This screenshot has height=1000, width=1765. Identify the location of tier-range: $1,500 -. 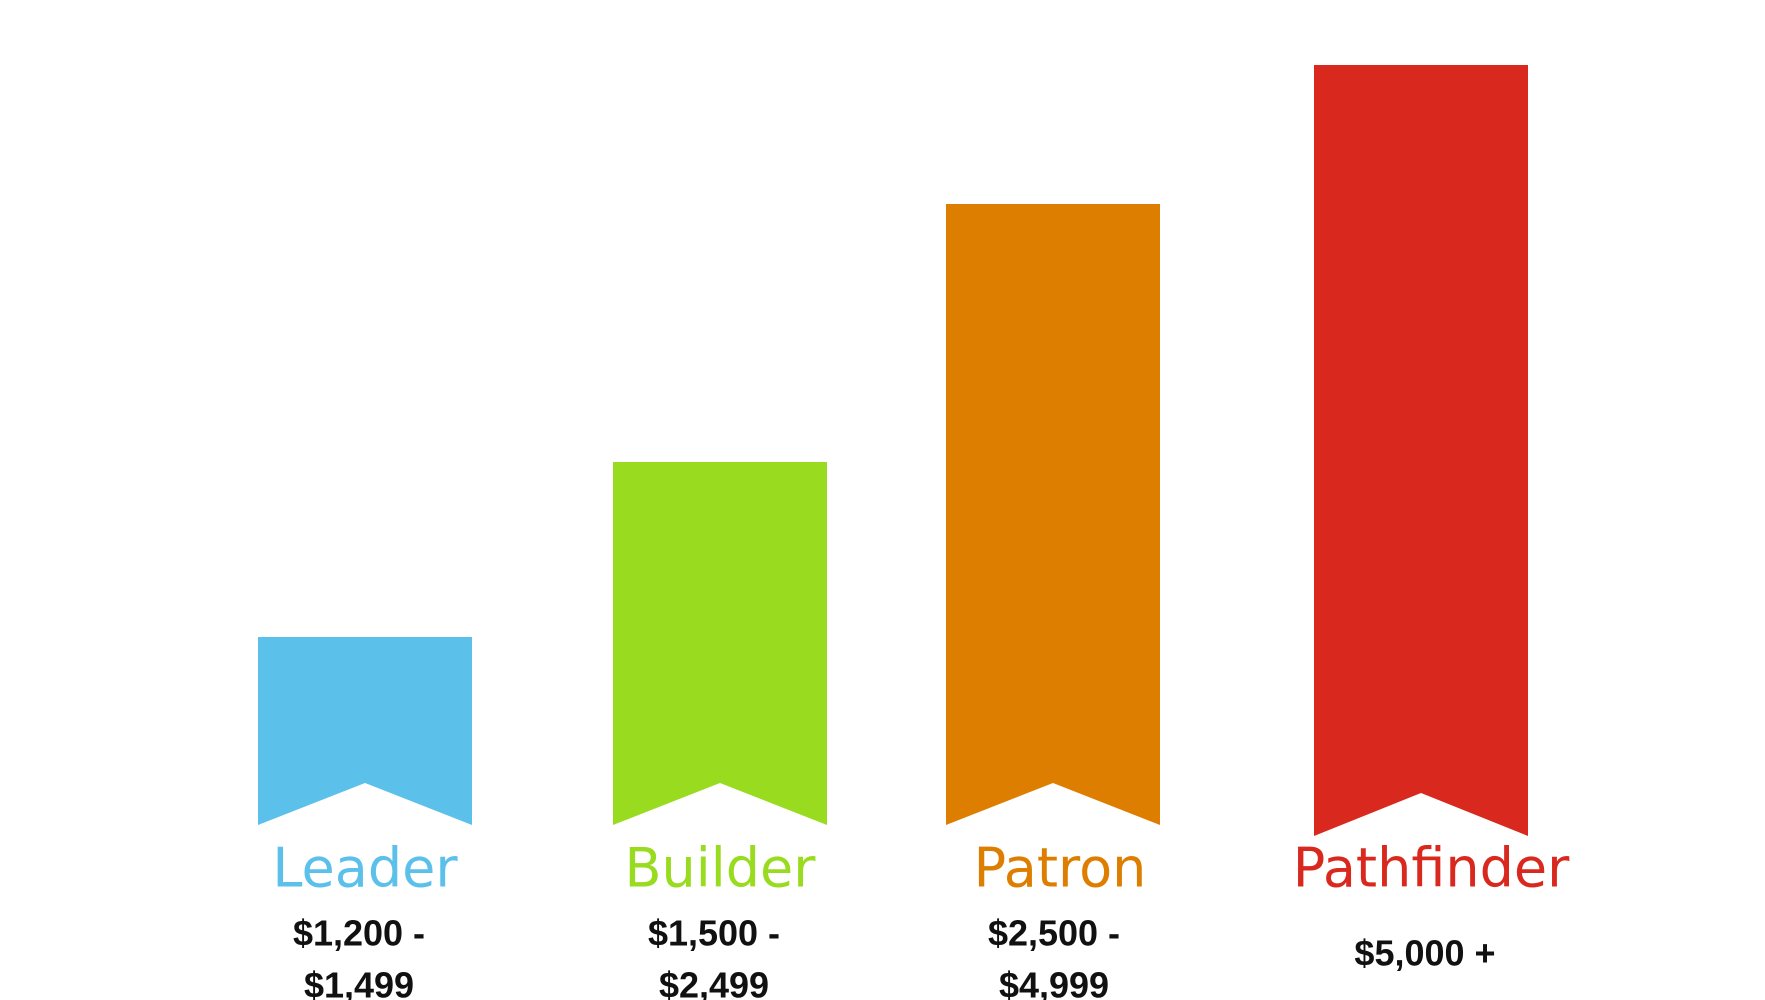
(714, 933).